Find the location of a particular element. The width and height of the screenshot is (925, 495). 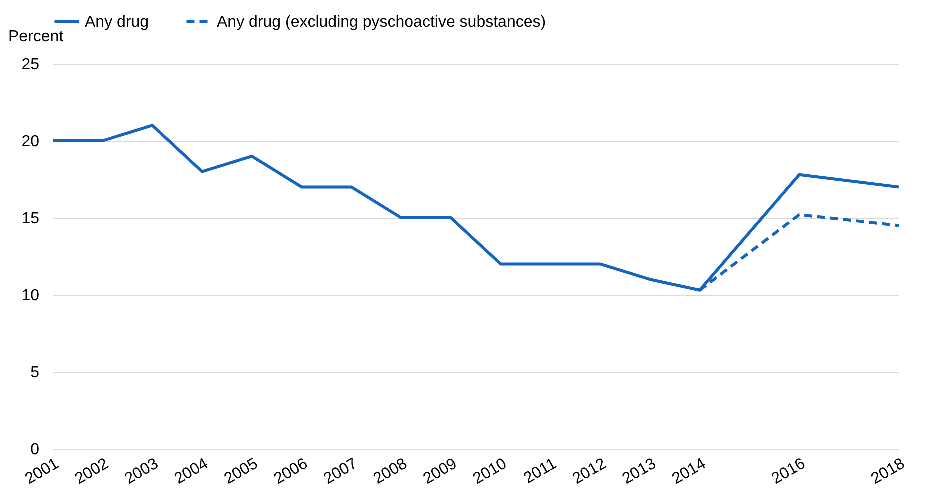

y-tick-label: 5 is located at coordinates (35, 373).